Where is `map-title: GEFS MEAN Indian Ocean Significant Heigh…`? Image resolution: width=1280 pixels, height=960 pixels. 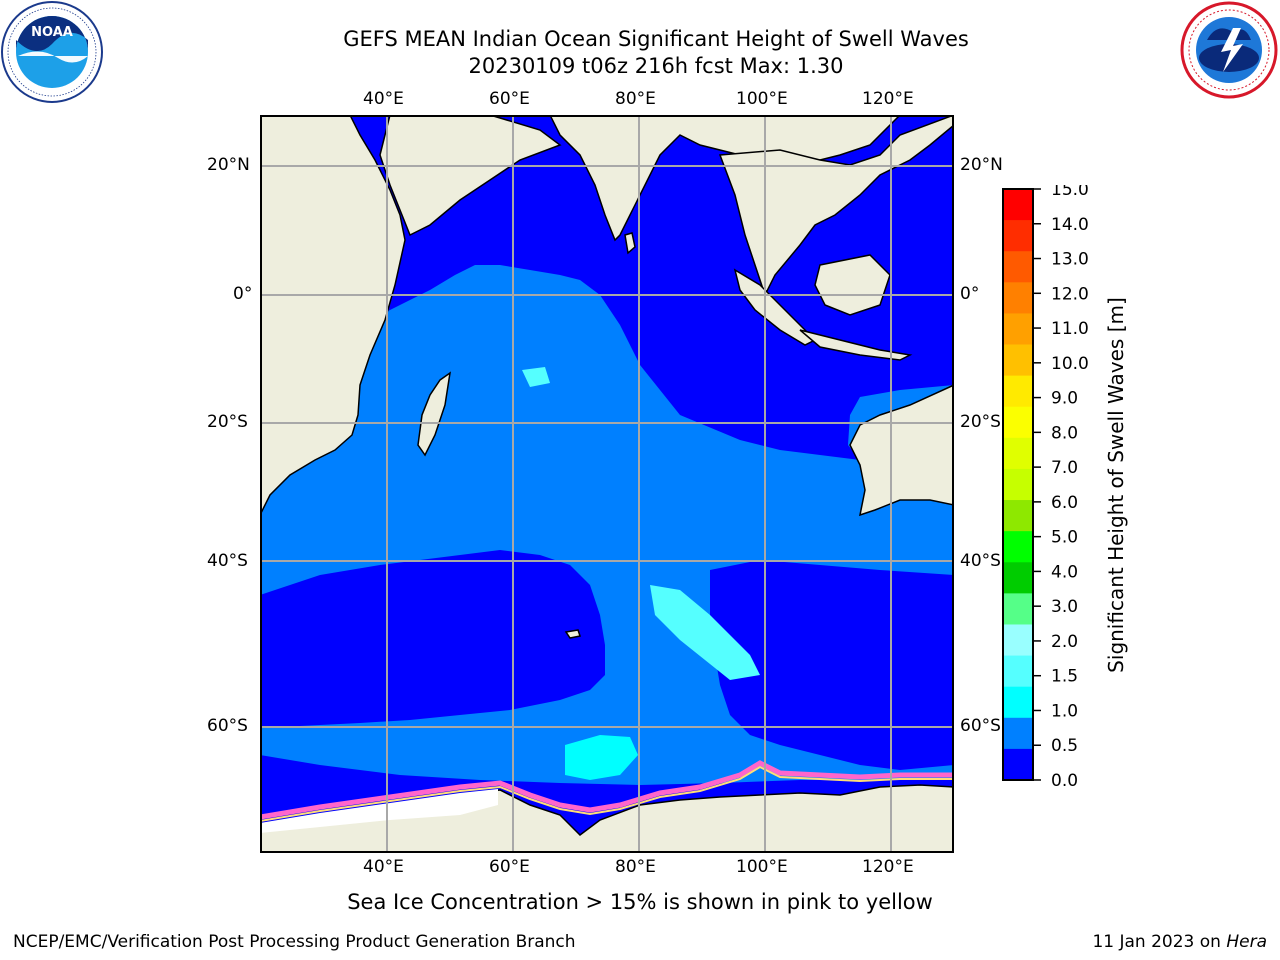 map-title: GEFS MEAN Indian Ocean Significant Heigh… is located at coordinates (656, 39).